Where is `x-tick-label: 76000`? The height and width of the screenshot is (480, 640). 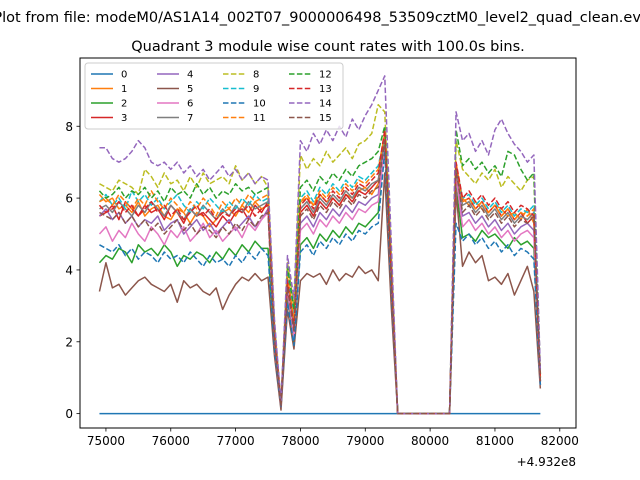 x-tick-label: 76000 is located at coordinates (171, 441).